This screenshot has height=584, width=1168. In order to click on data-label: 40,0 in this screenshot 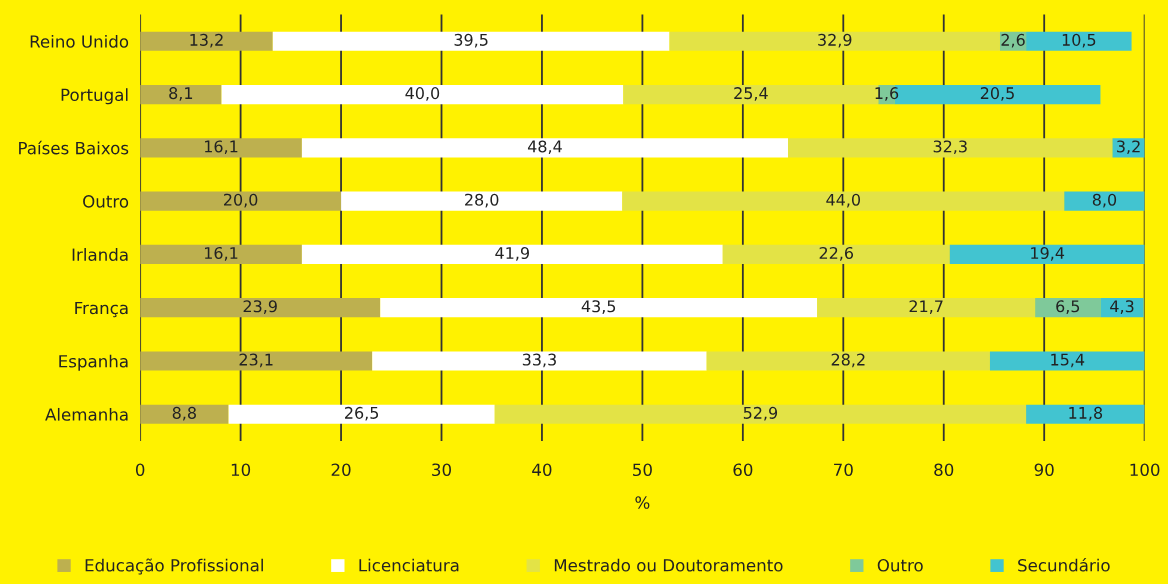, I will do `click(422, 94)`.